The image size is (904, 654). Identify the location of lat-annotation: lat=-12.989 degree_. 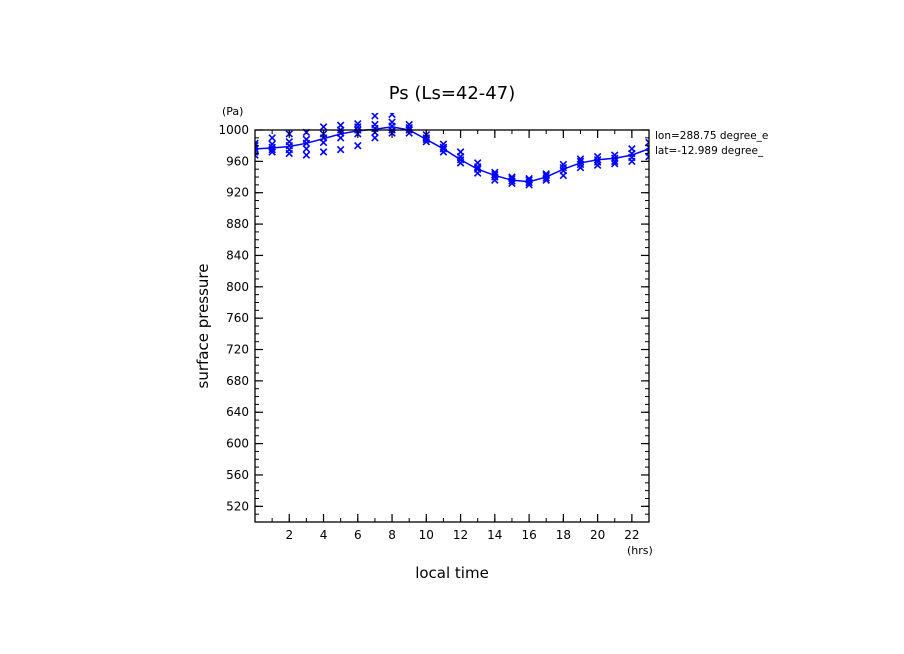
(709, 151).